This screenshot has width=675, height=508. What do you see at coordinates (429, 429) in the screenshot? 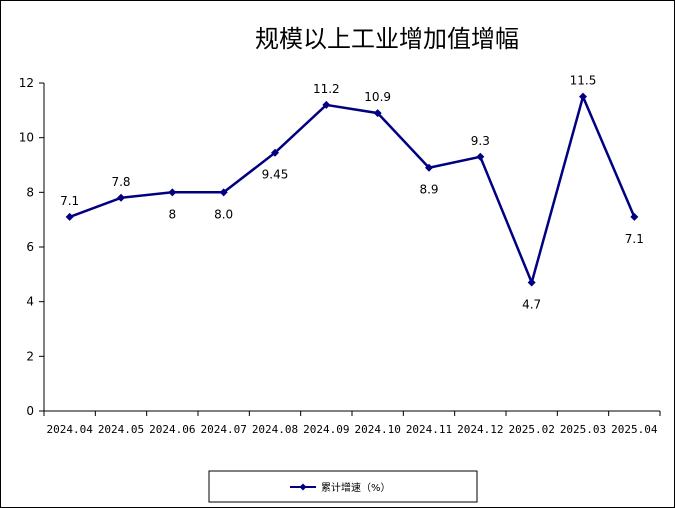
I see `x-tick-label: 2024.11` at bounding box center [429, 429].